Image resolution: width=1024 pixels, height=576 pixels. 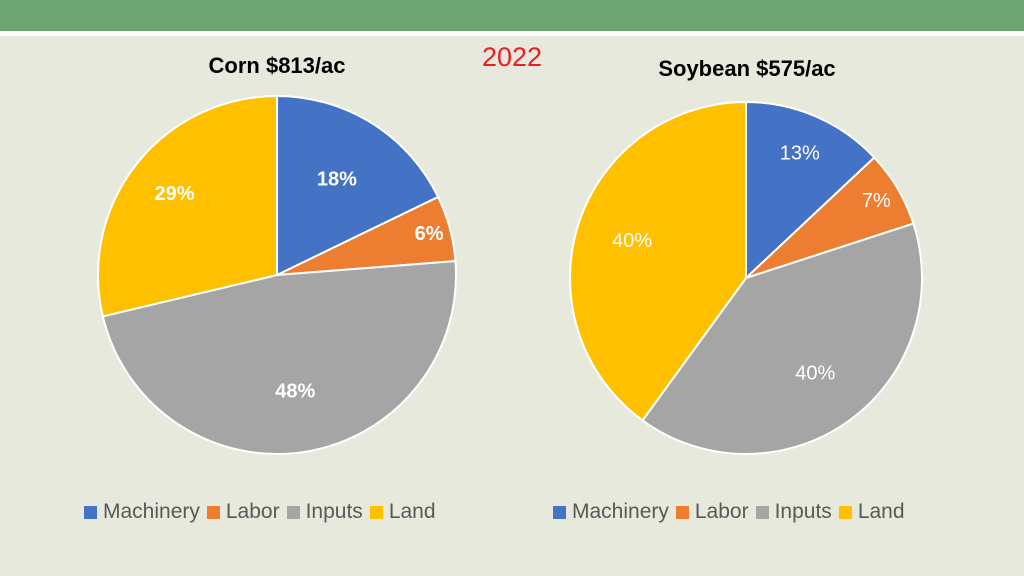 What do you see at coordinates (295, 392) in the screenshot?
I see `corn-data-label-inputs: 48%` at bounding box center [295, 392].